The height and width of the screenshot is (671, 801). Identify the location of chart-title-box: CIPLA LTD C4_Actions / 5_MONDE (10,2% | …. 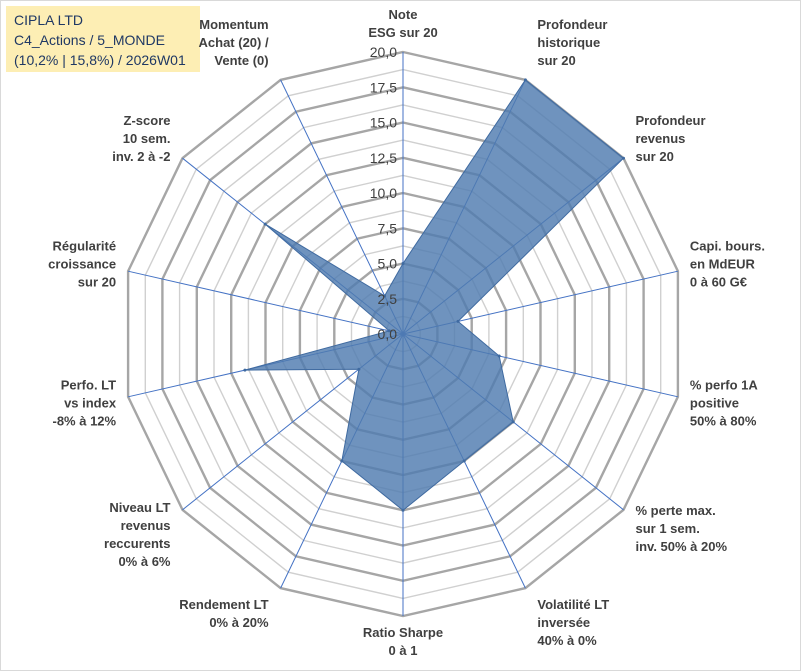
(103, 39).